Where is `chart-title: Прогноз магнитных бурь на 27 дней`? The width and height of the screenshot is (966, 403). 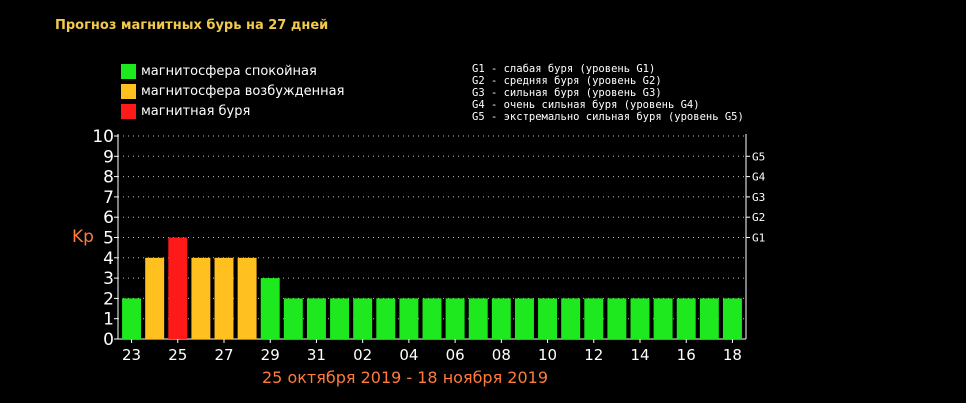 chart-title: Прогноз магнитных бурь на 27 дней is located at coordinates (192, 25).